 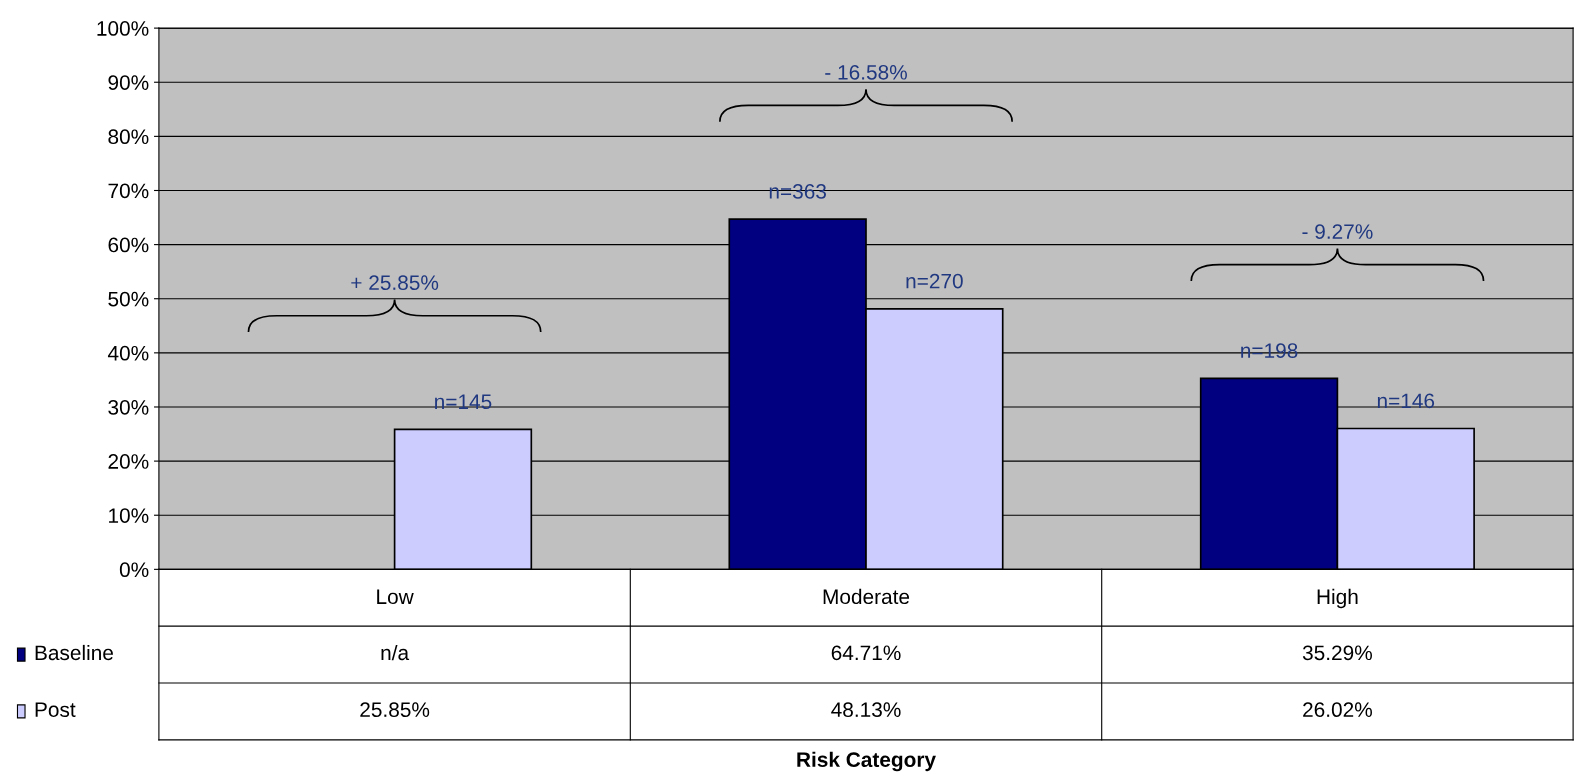 What do you see at coordinates (128, 461) in the screenshot?
I see `y-tick-label: 20%` at bounding box center [128, 461].